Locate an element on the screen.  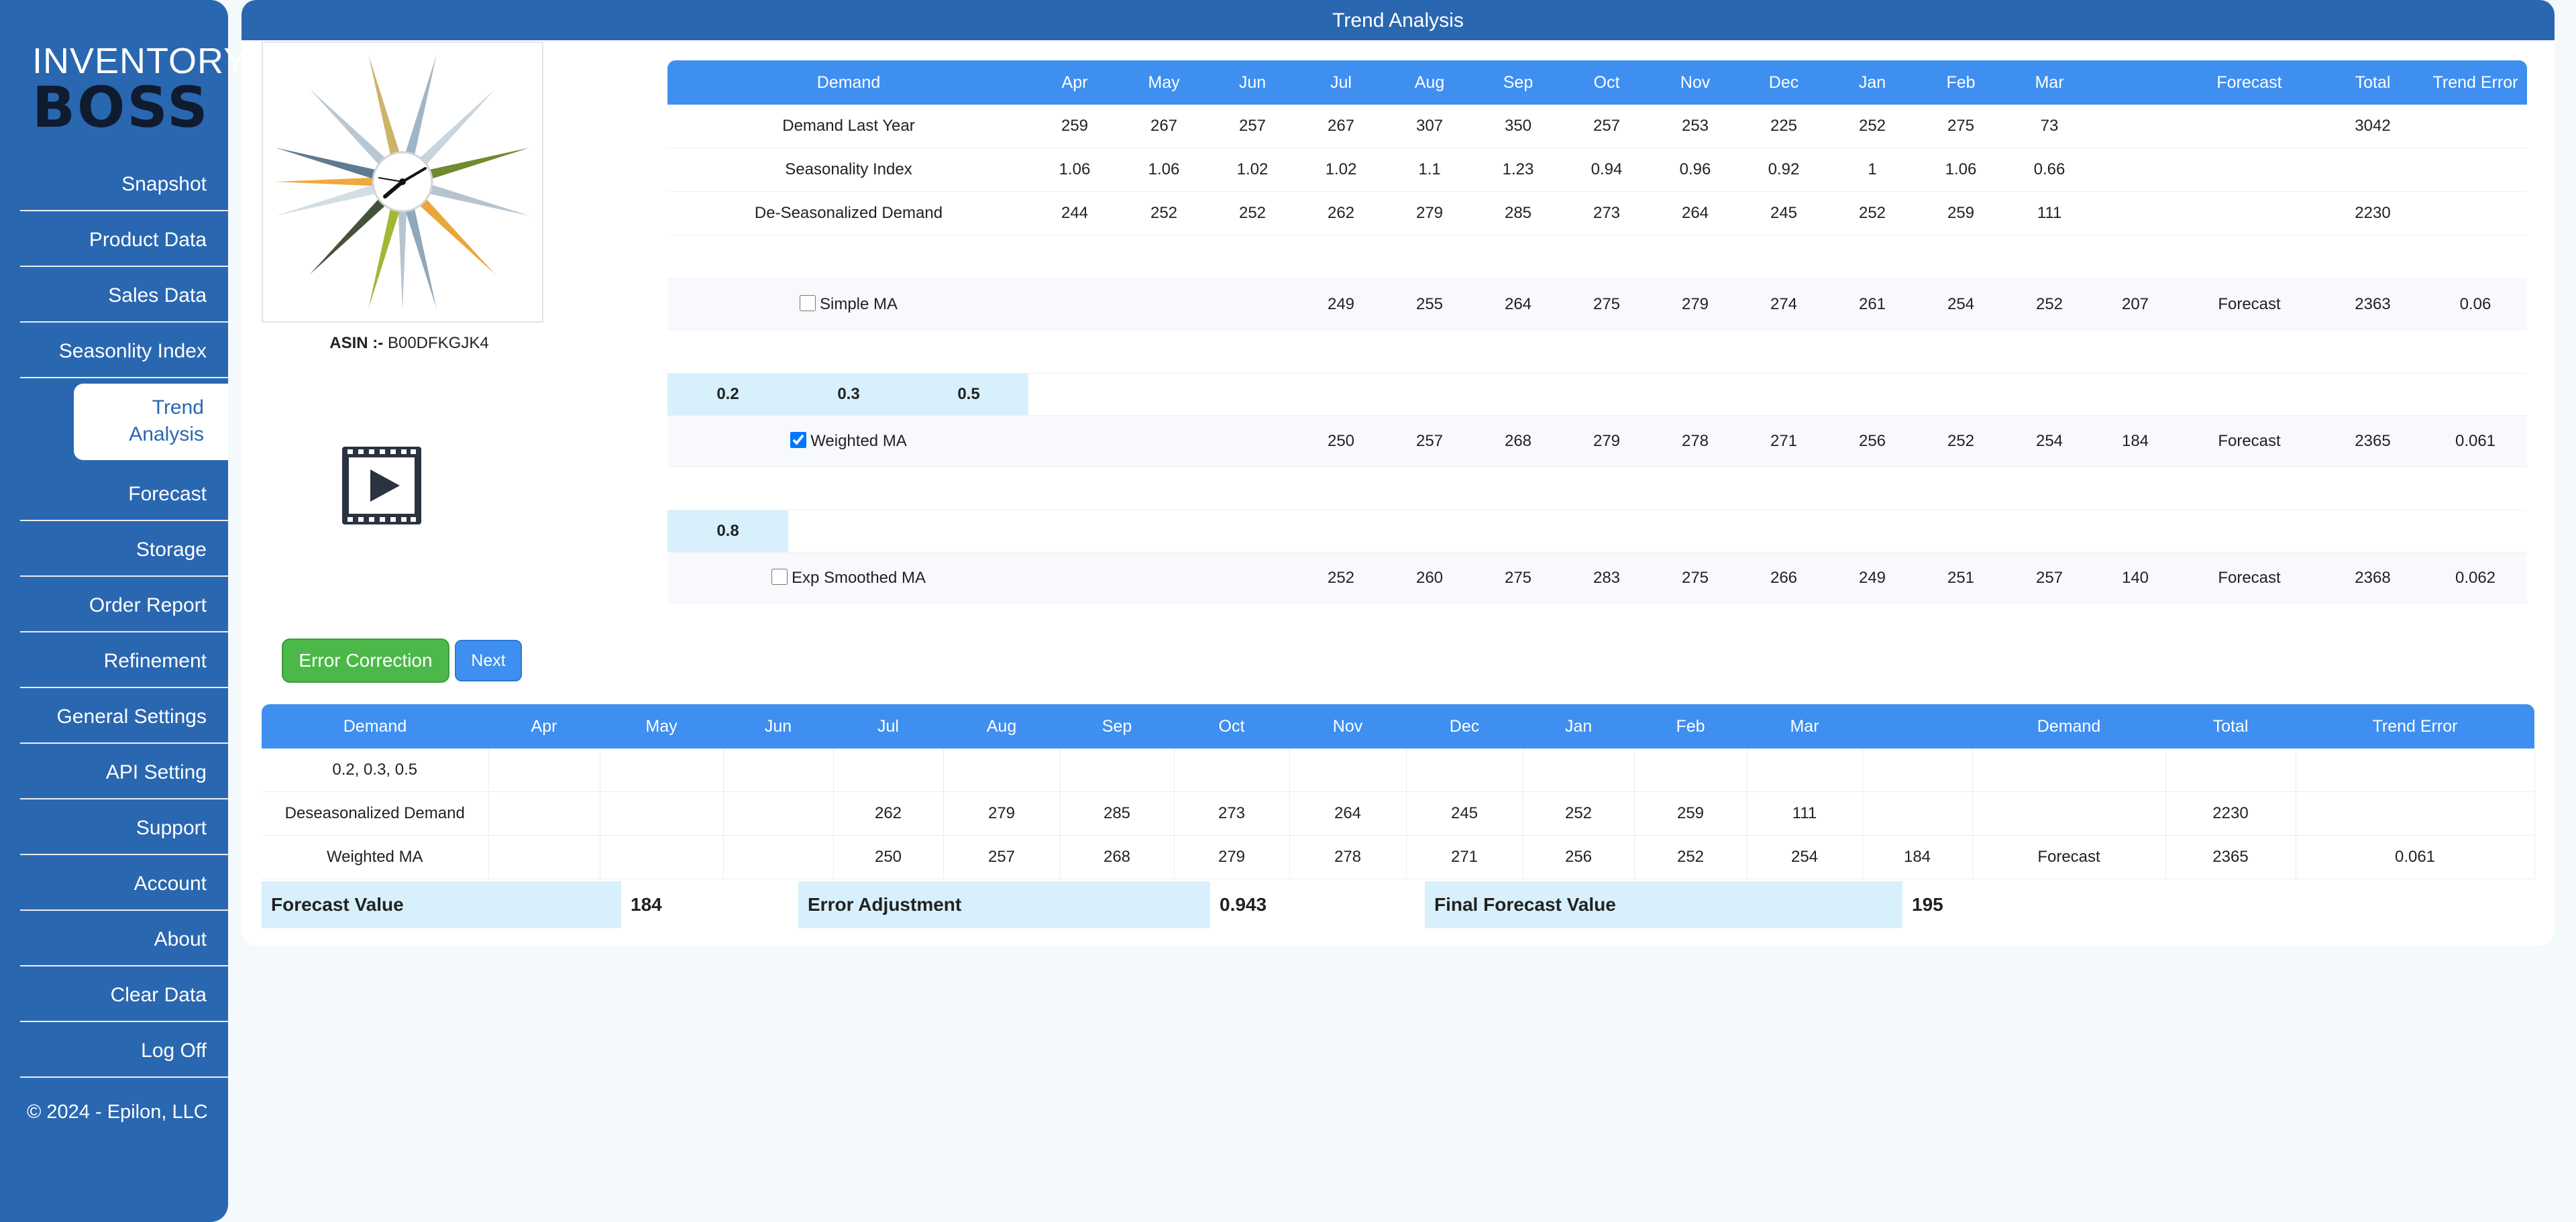
asin-line: ASIN :- B00DFKGJK4 is located at coordinates (409, 343).